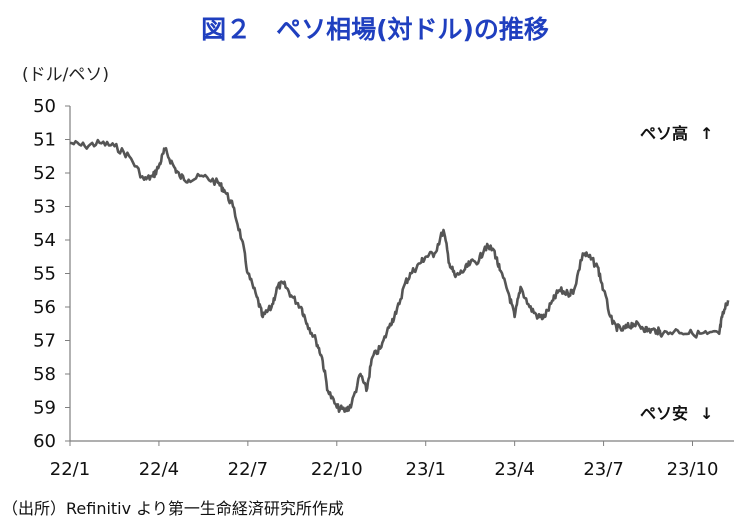 This screenshot has height=525, width=751. What do you see at coordinates (706, 133) in the screenshot?
I see `arrow-up-icon: ↑` at bounding box center [706, 133].